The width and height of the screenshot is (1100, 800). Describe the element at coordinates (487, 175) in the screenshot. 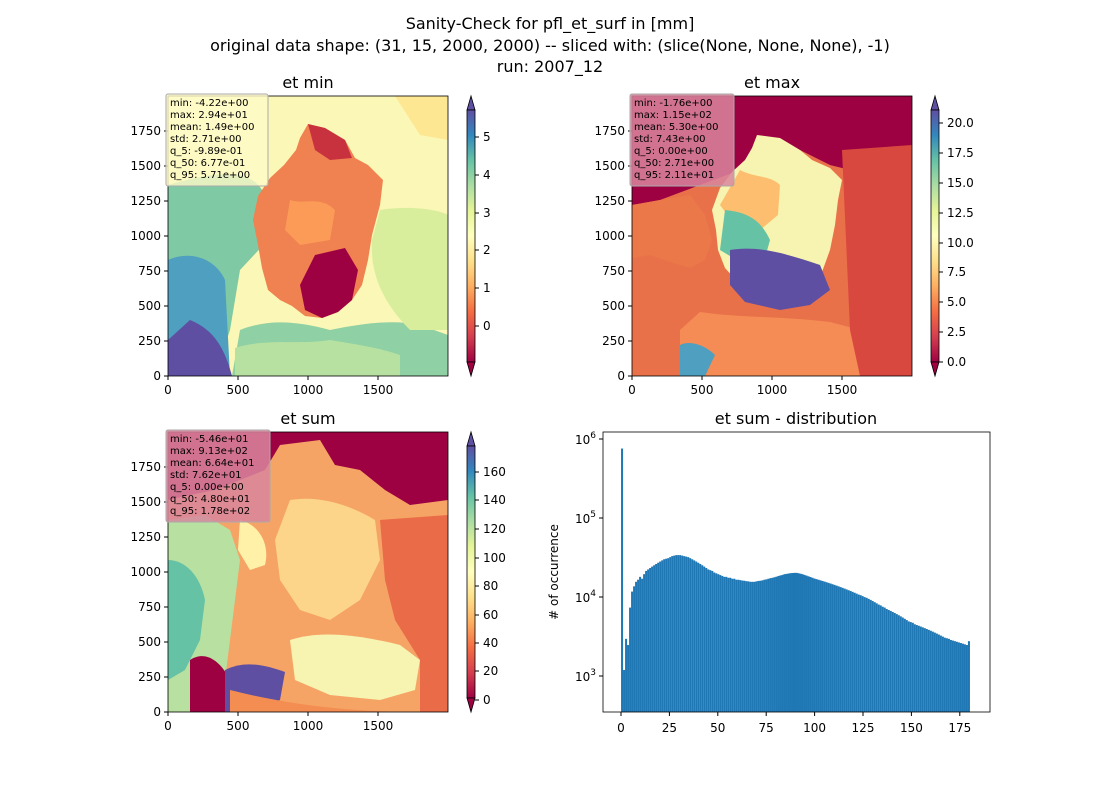

I see `colorbar-tick-label: 4` at that location.